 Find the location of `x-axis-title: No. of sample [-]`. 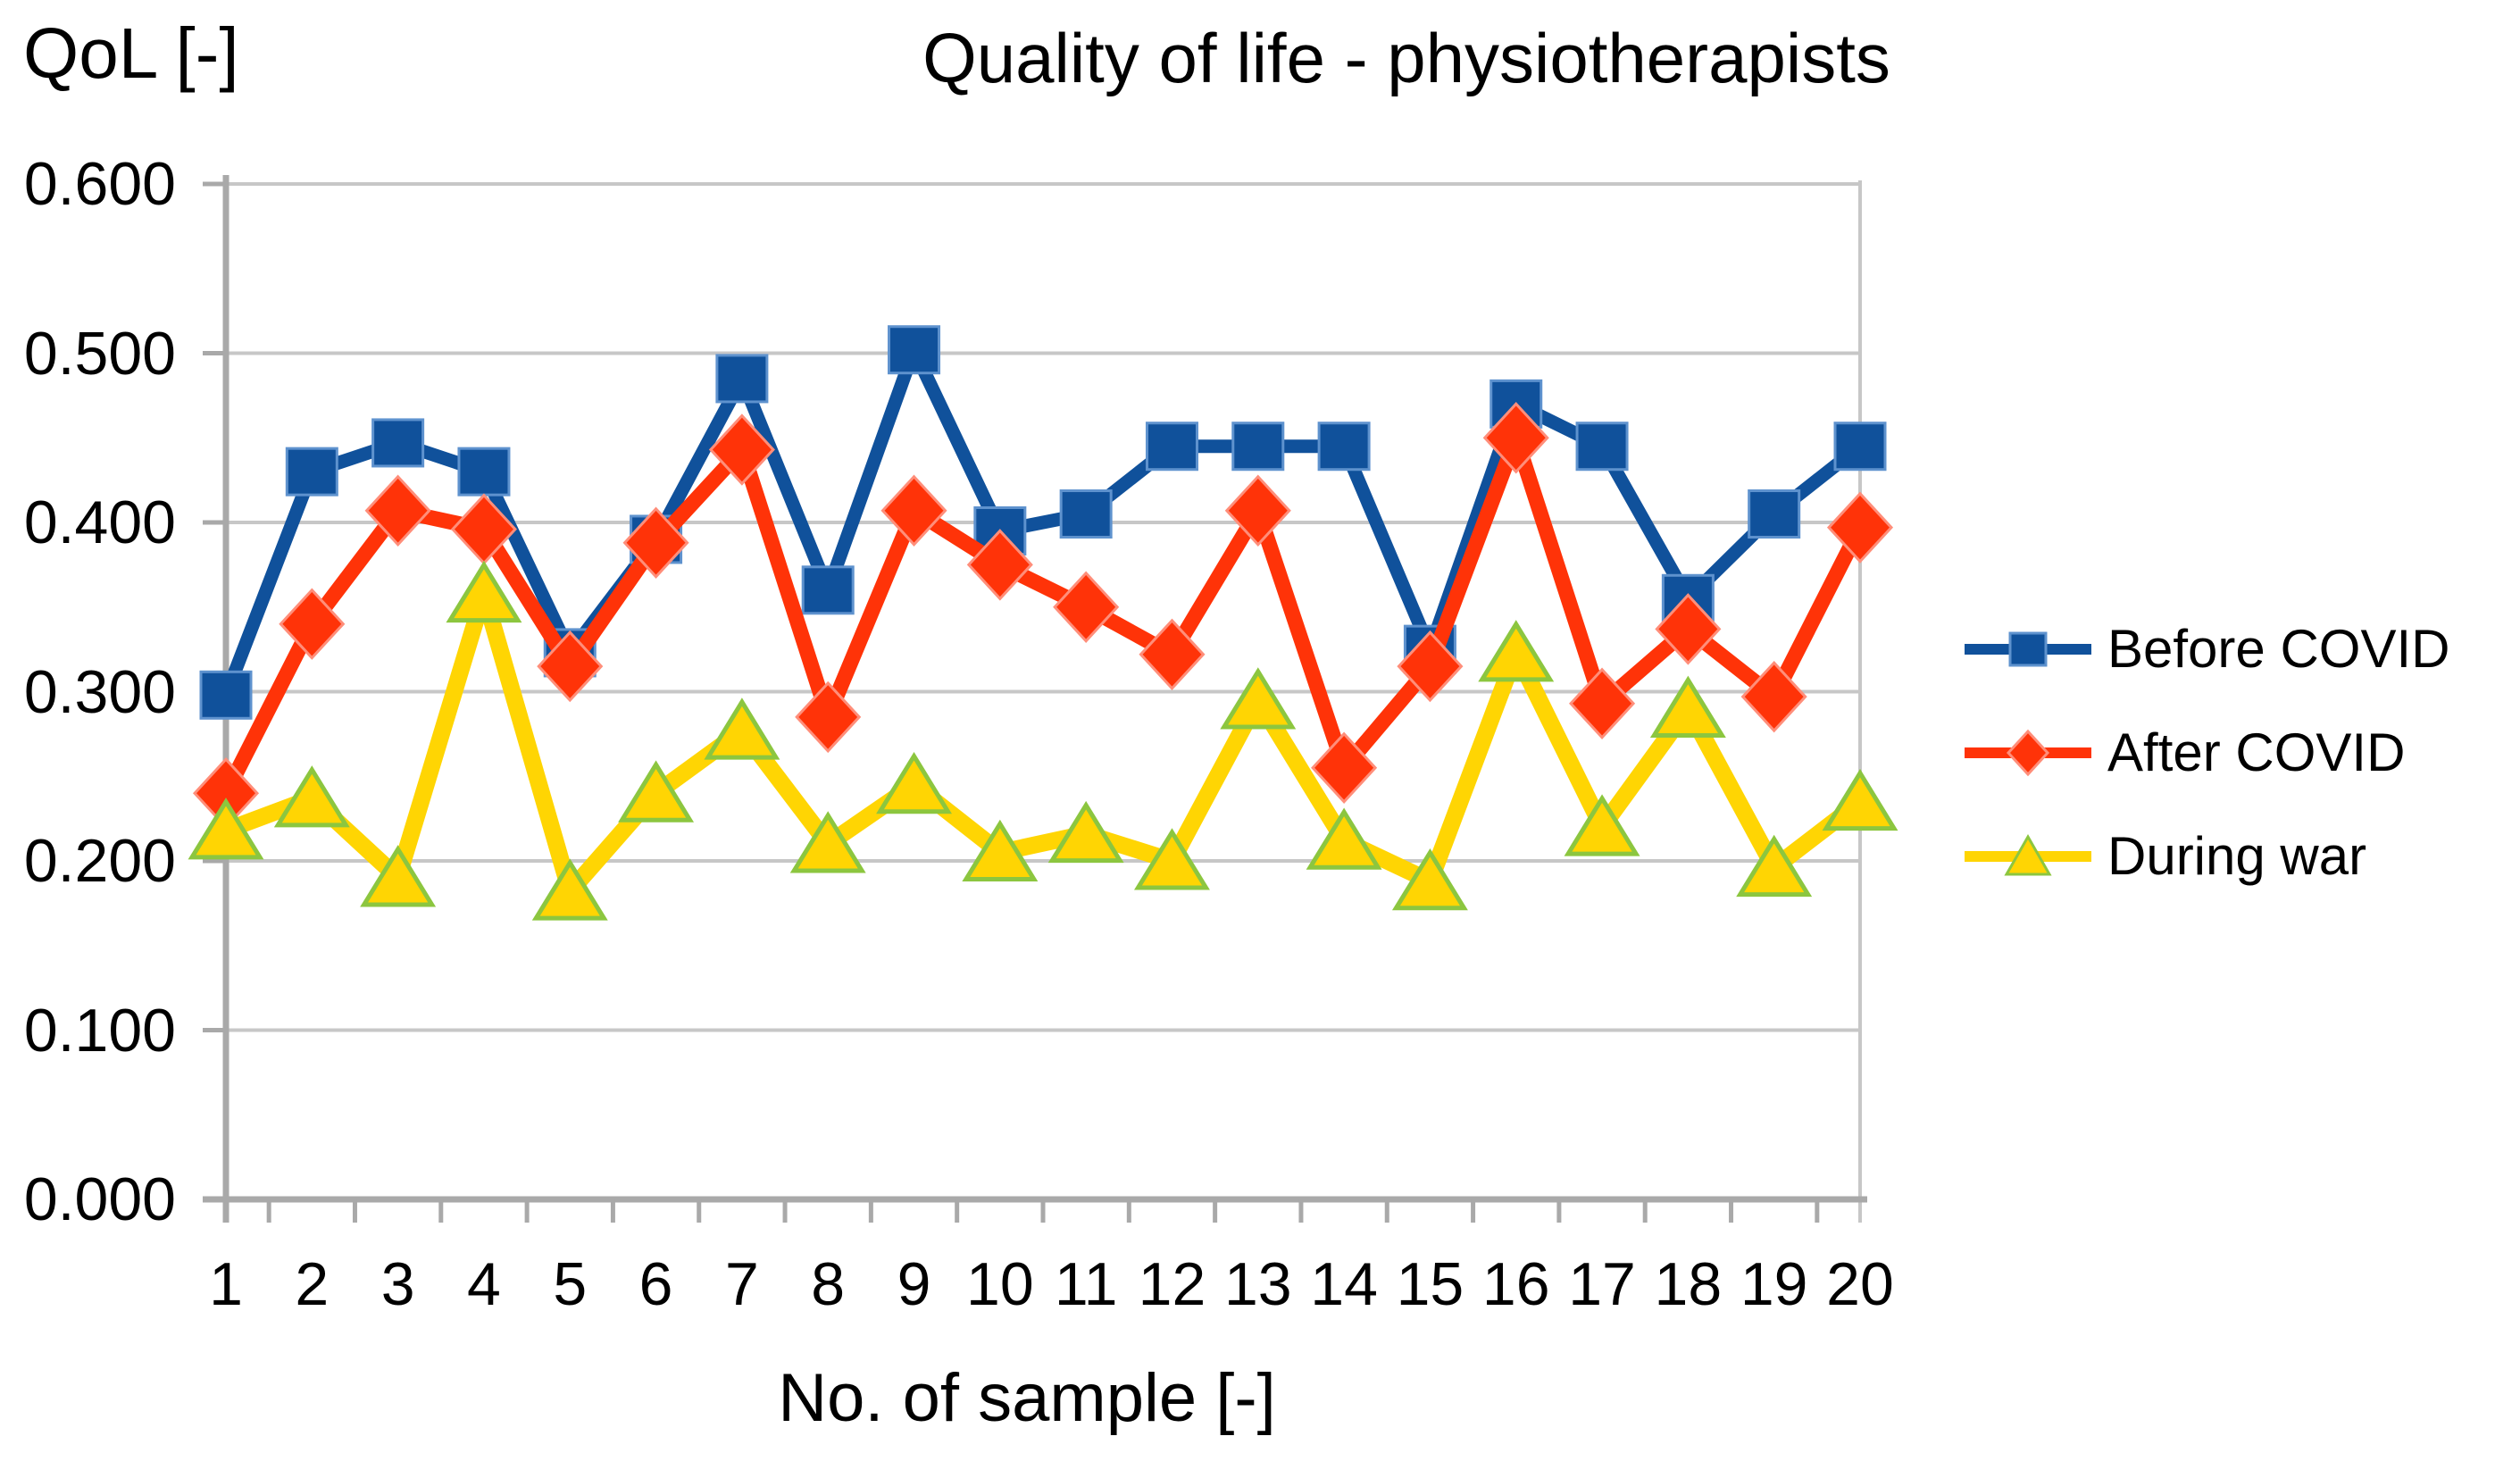

x-axis-title: No. of sample [-] is located at coordinates (1027, 1398).